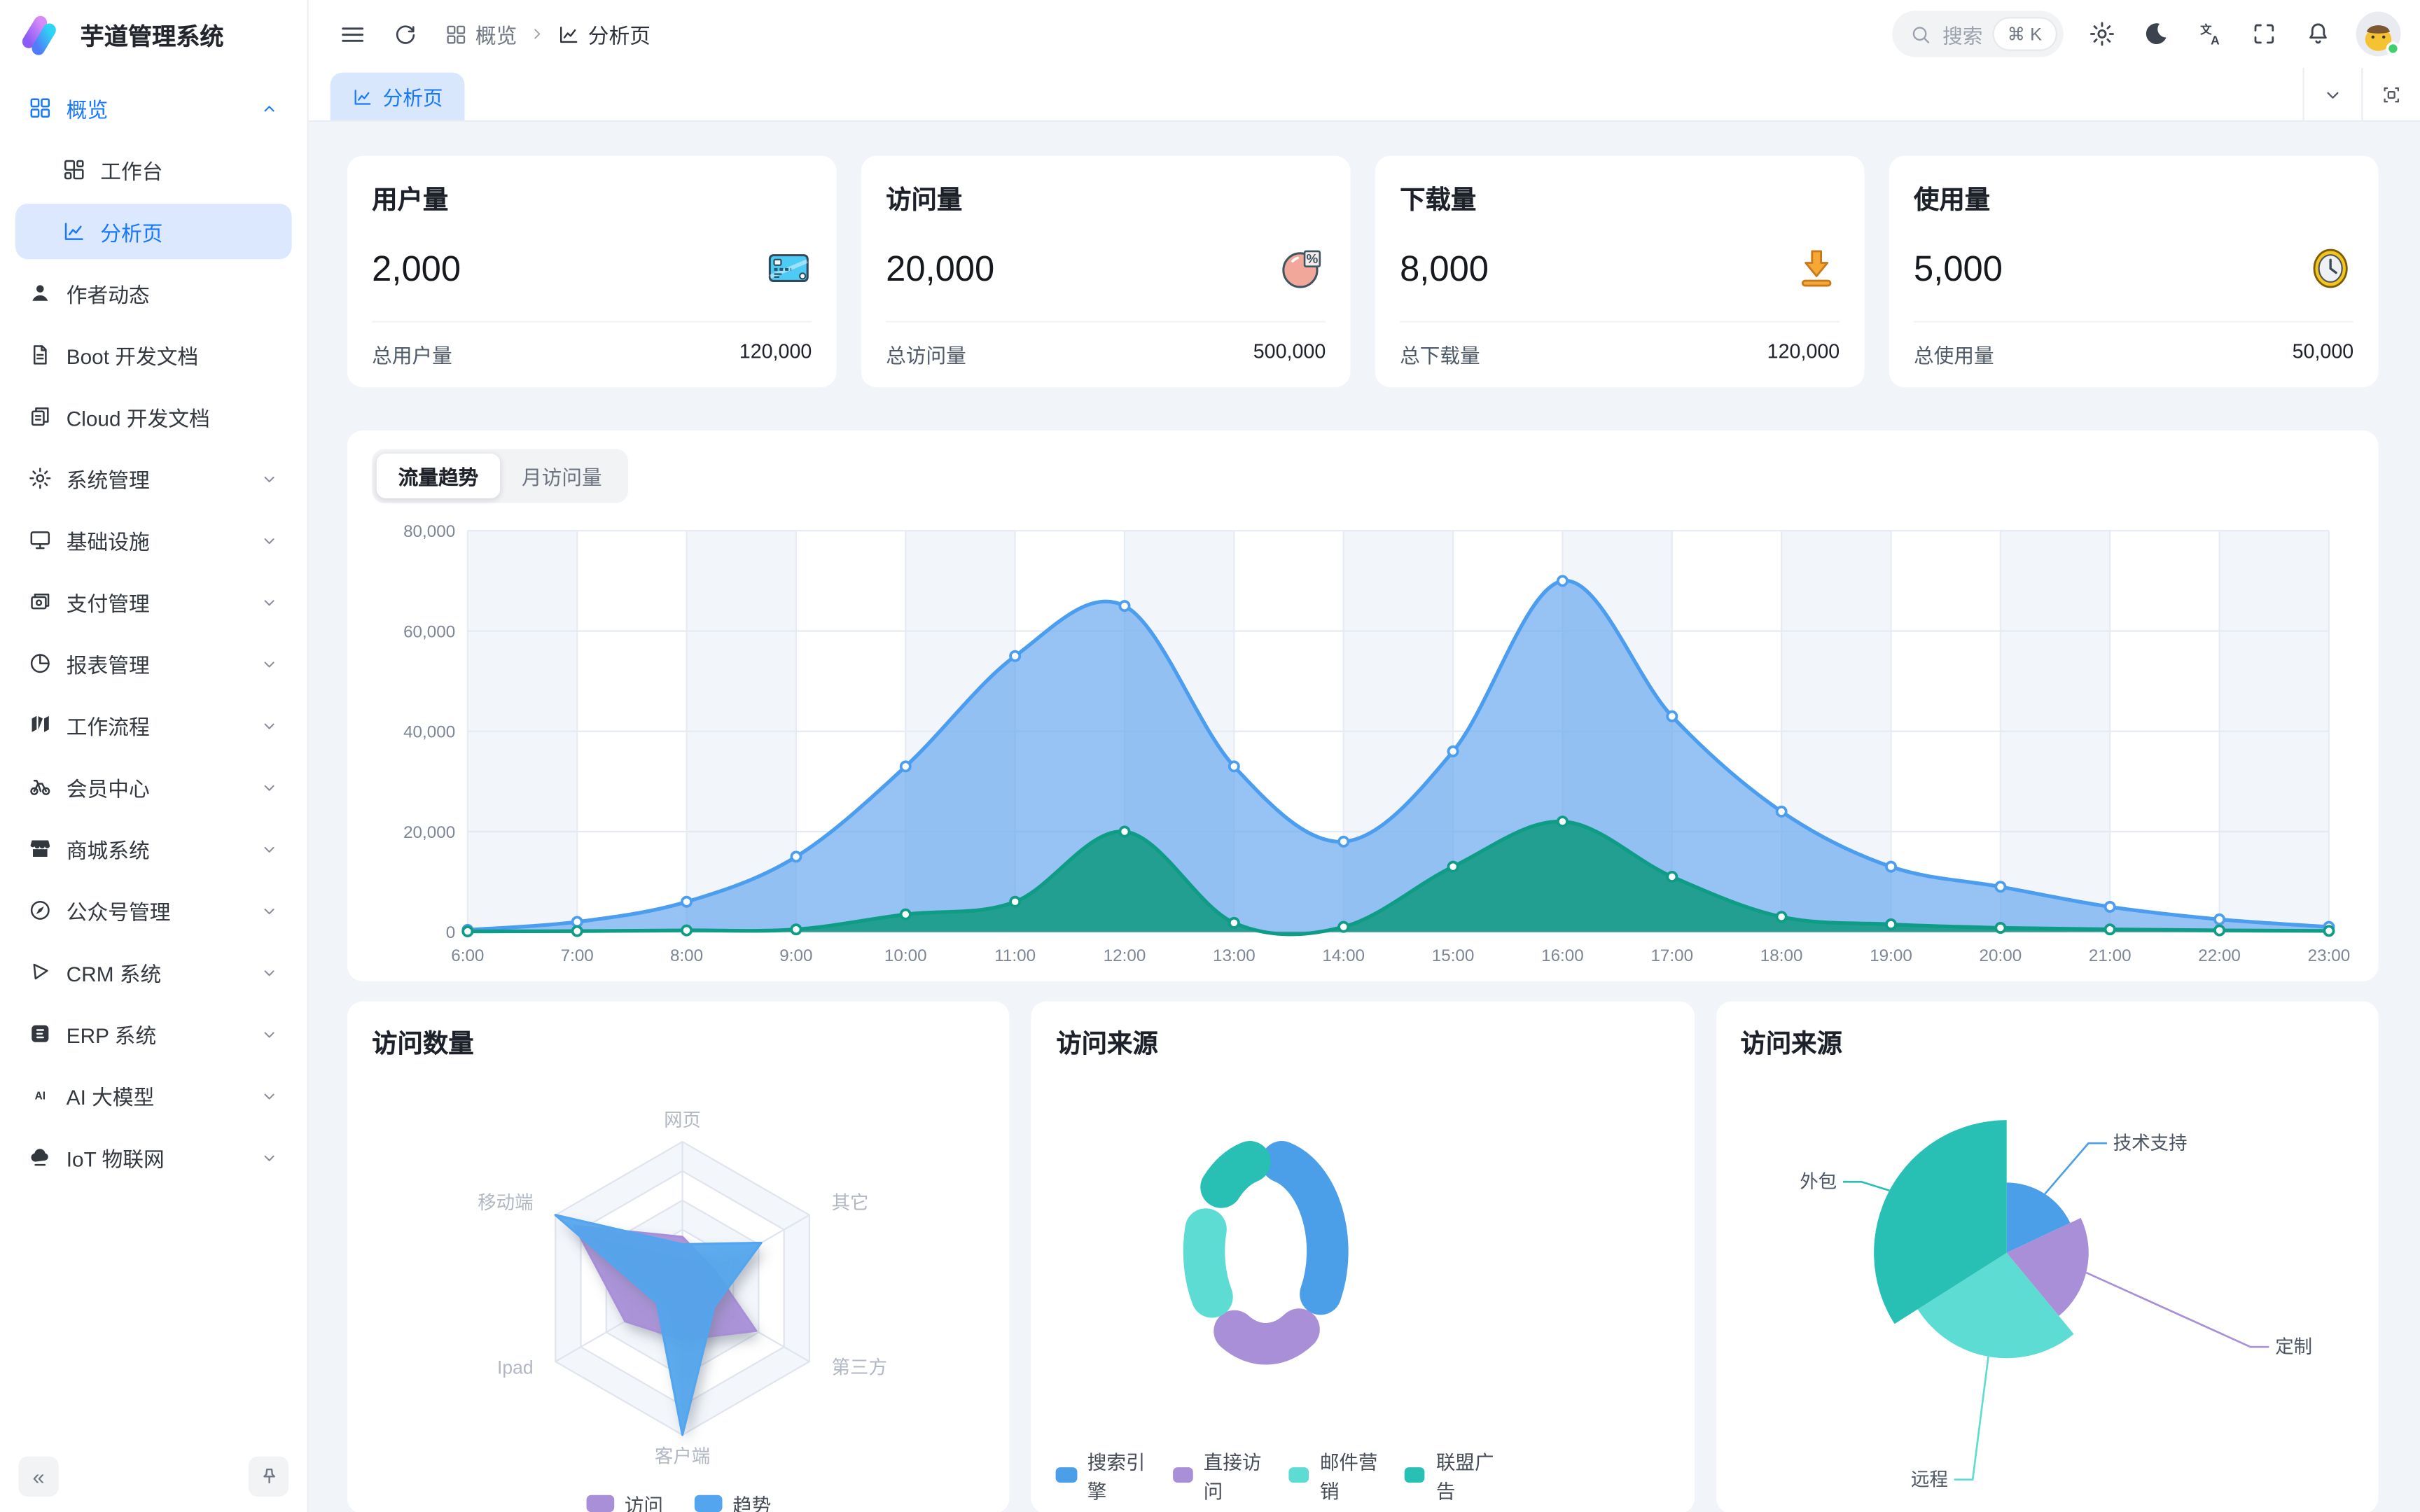 Image resolution: width=2420 pixels, height=1512 pixels. What do you see at coordinates (562, 477) in the screenshot?
I see `trend-tab-monthly: 月访问量` at bounding box center [562, 477].